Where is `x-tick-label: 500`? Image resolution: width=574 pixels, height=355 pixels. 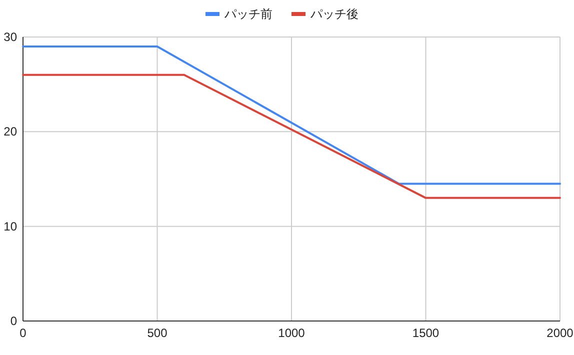
x-tick-label: 500 is located at coordinates (157, 333).